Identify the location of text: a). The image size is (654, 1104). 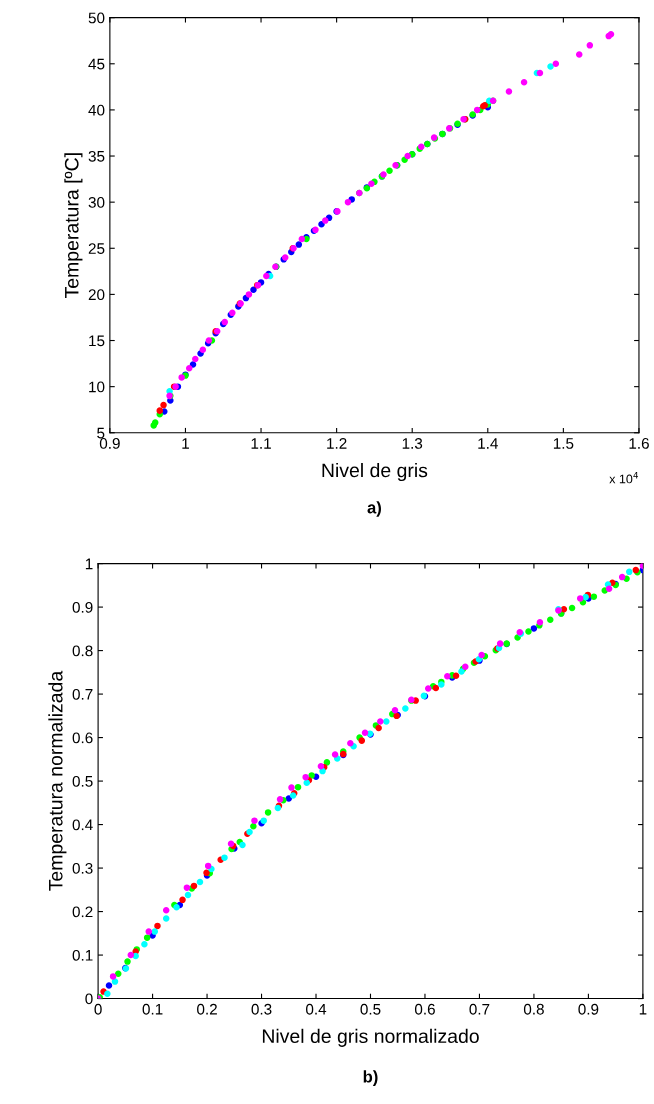
(374, 509).